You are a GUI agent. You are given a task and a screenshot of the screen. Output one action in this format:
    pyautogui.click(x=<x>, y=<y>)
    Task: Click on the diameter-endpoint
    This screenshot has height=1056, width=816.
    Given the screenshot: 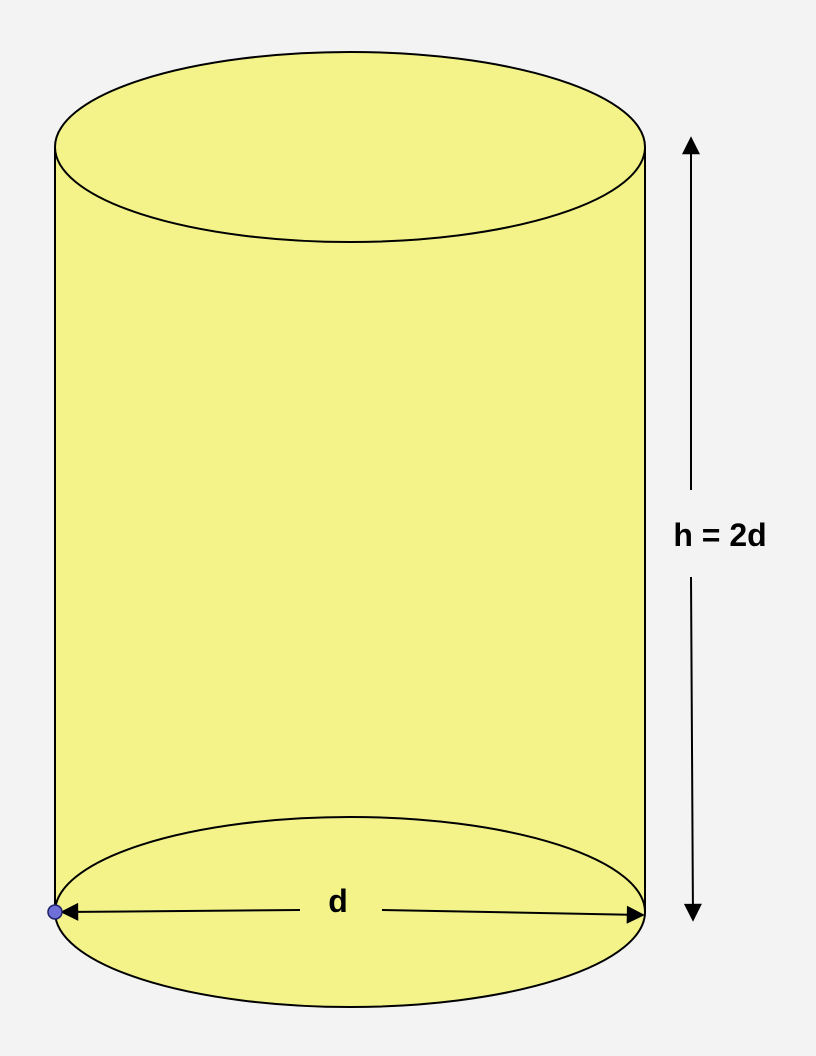 What is the action you would take?
    pyautogui.click(x=55, y=912)
    